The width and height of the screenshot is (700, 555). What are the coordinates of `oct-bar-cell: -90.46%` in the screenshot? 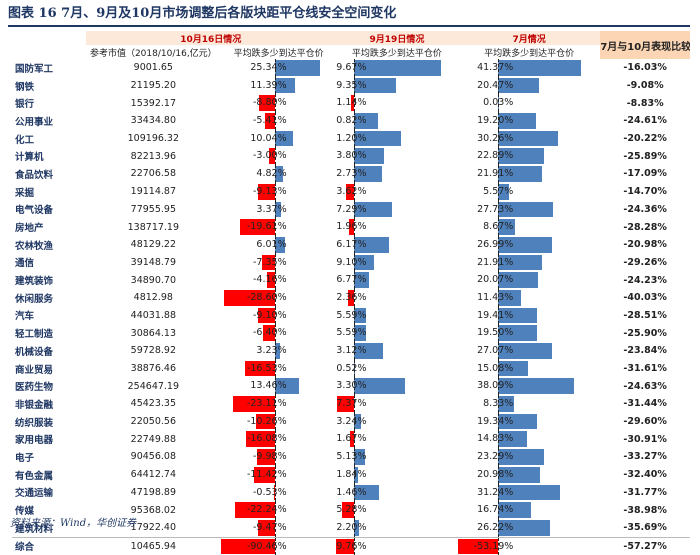 It's located at (279, 545).